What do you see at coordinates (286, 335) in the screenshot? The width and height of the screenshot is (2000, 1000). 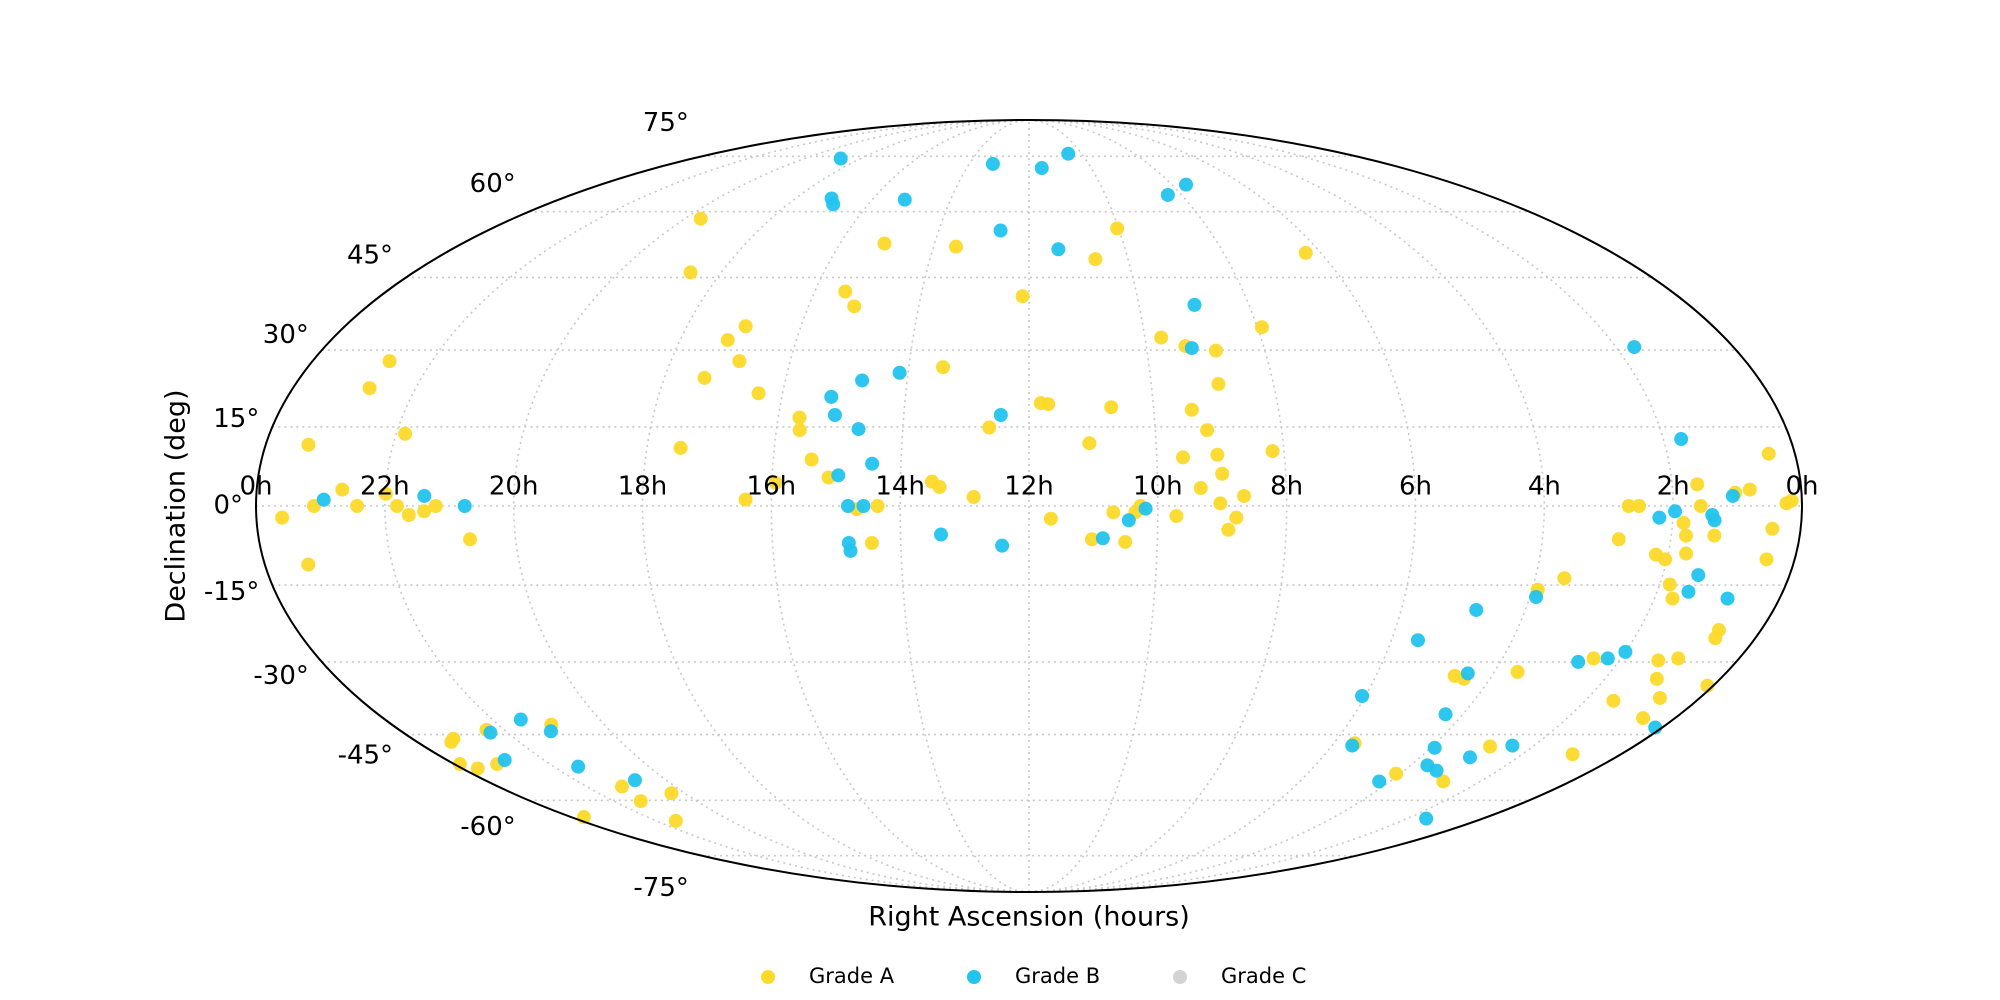 I see `y-tick-label: 30°` at bounding box center [286, 335].